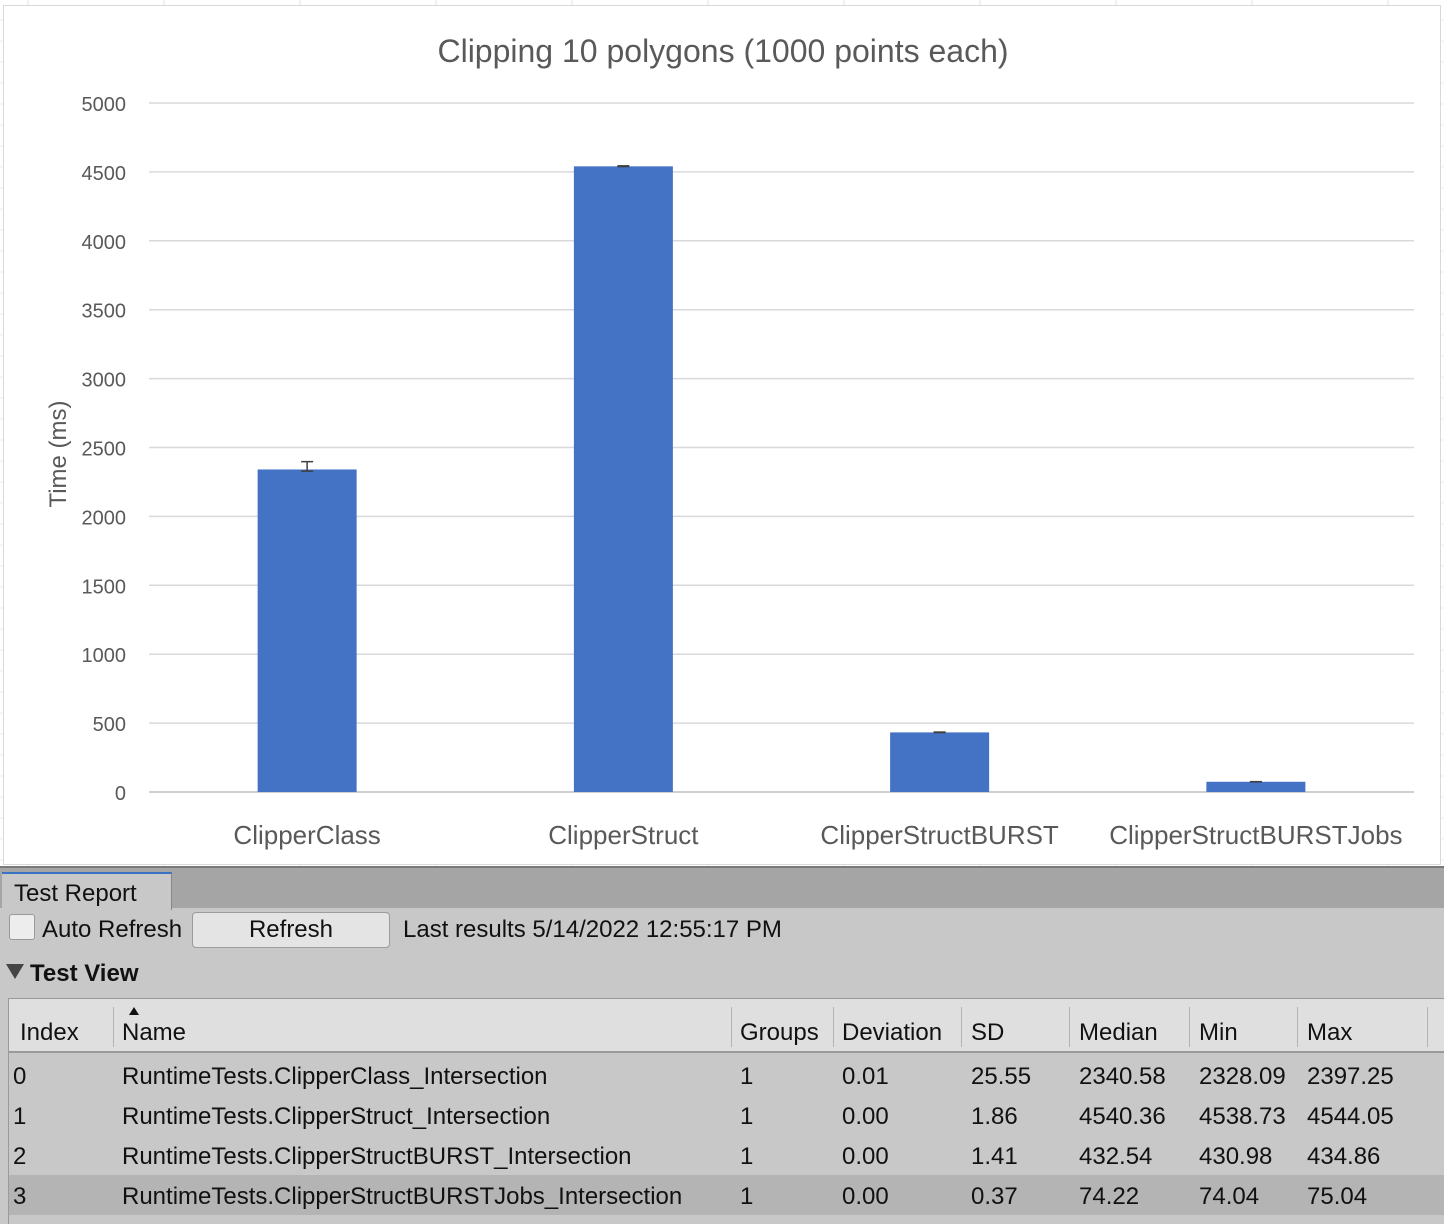 Image resolution: width=1444 pixels, height=1224 pixels. What do you see at coordinates (1330, 1032) in the screenshot?
I see `column-header-max: Max` at bounding box center [1330, 1032].